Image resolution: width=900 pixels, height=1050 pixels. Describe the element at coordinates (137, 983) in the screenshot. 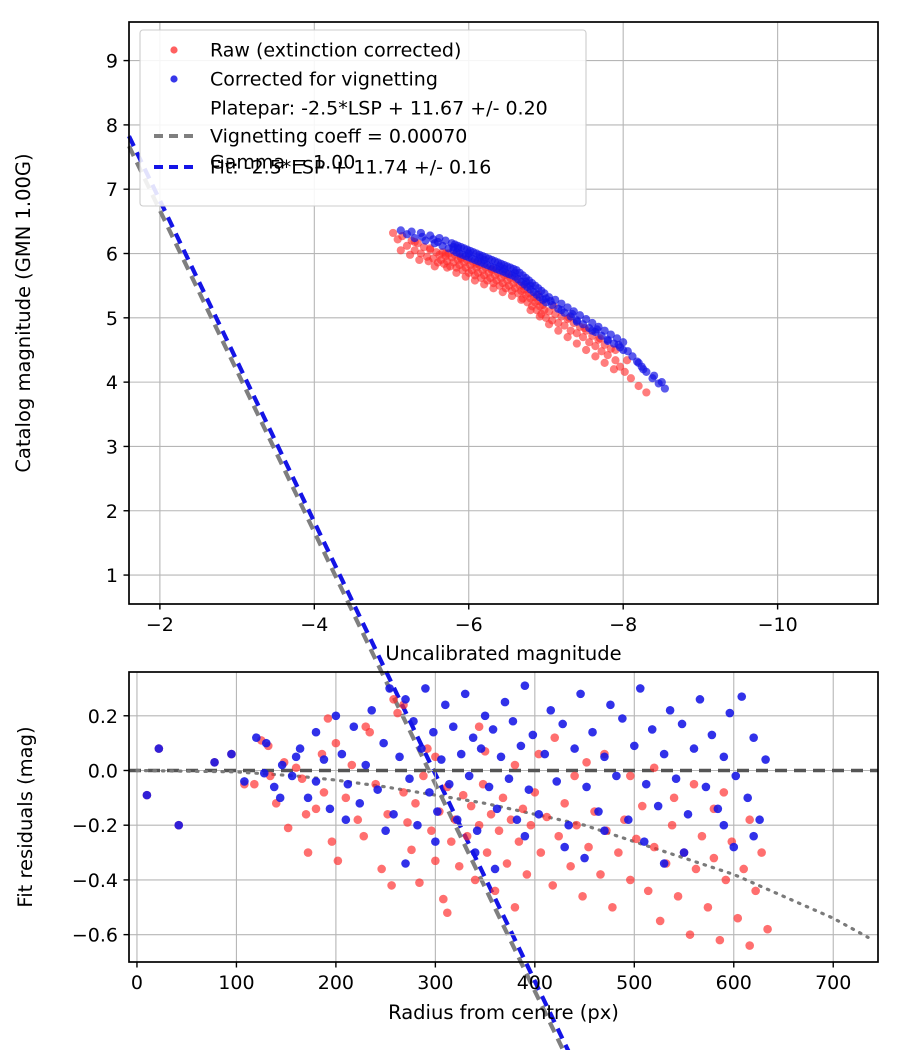

I see `x-tick-label: 0` at that location.